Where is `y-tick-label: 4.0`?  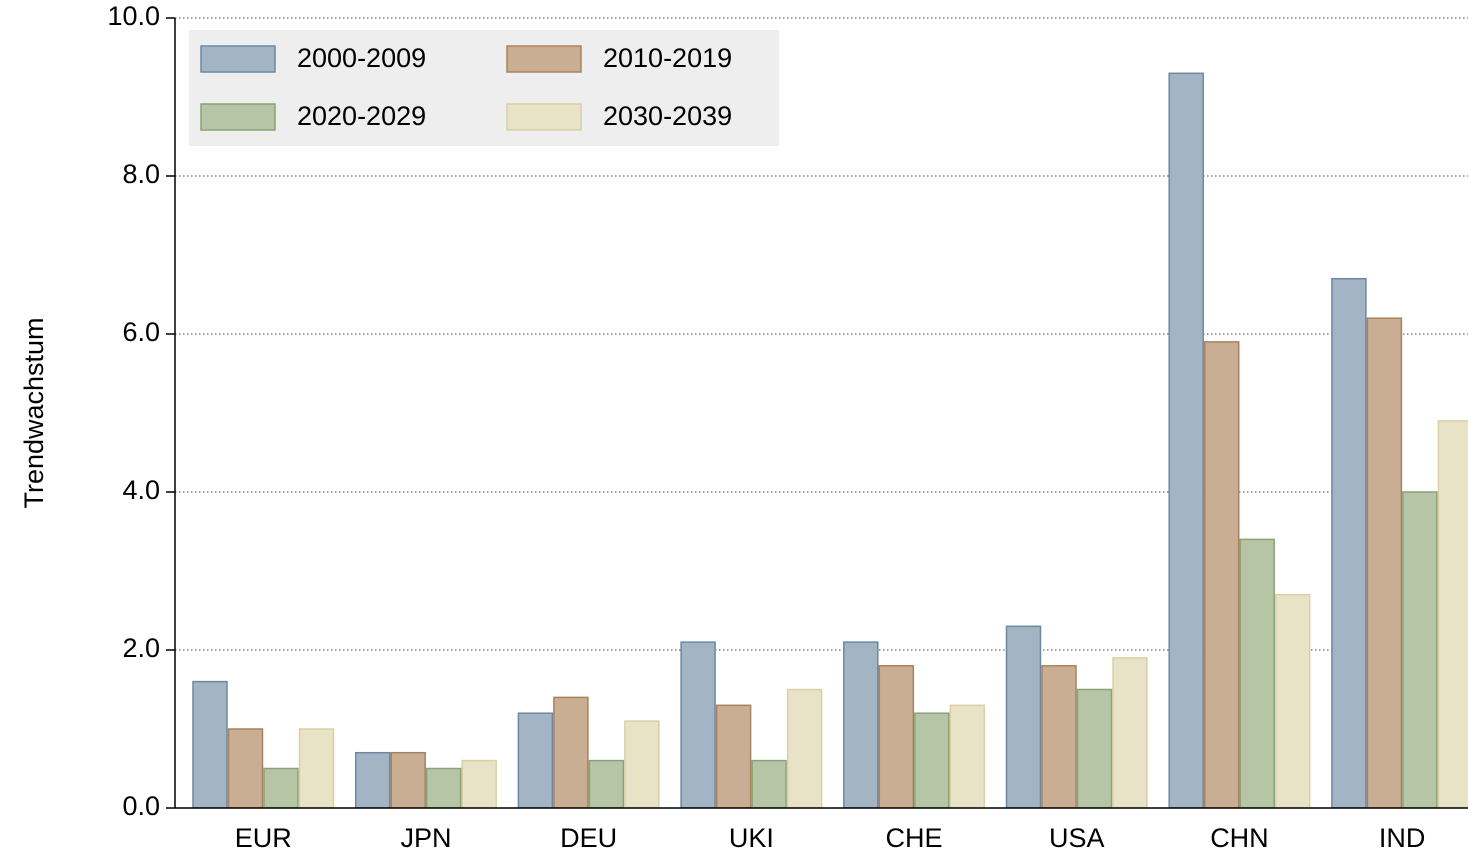 y-tick-label: 4.0 is located at coordinates (141, 490).